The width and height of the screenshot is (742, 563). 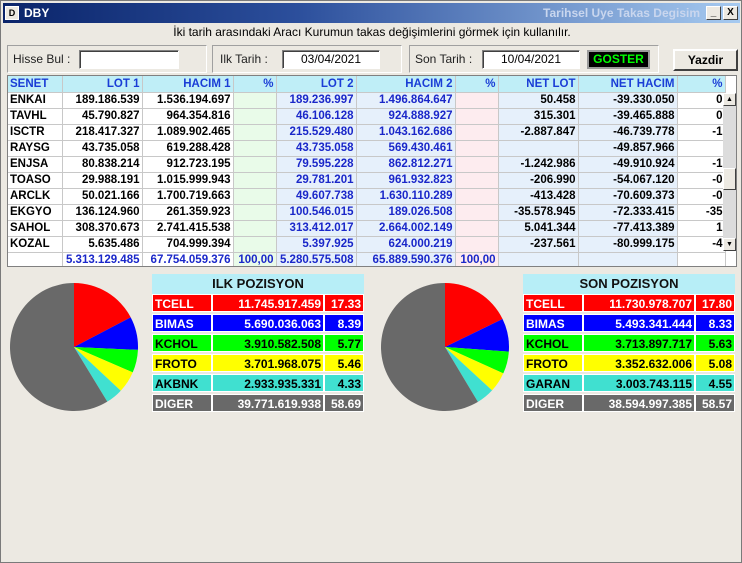 I want to click on table-cell: ARCLK, so click(x=35, y=196).